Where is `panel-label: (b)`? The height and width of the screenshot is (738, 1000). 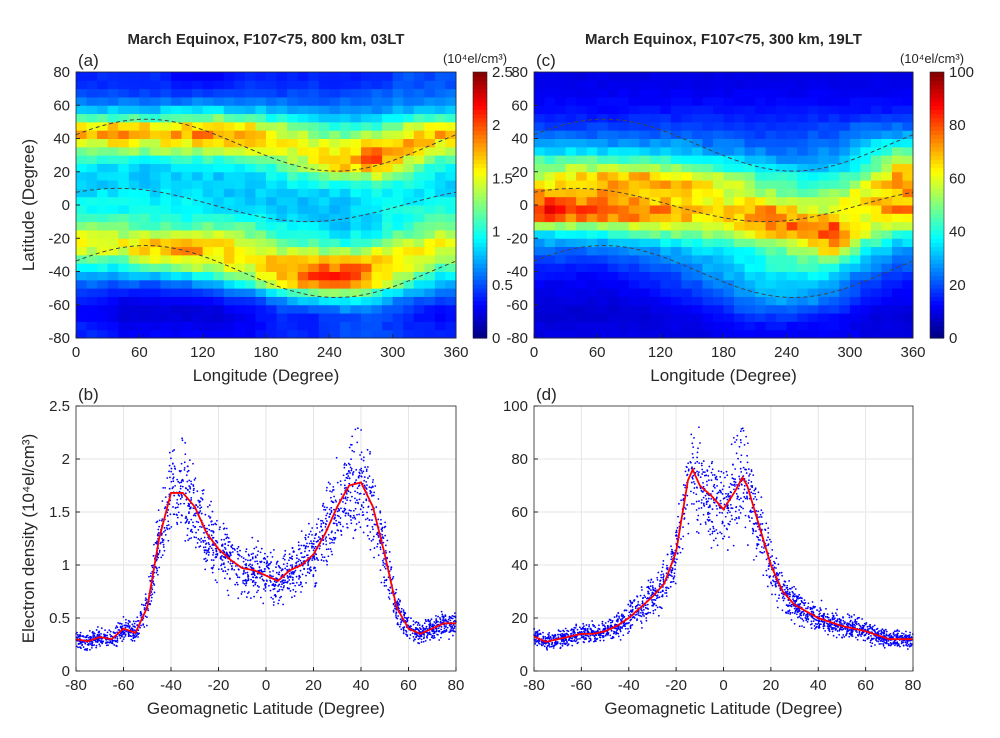 panel-label: (b) is located at coordinates (88, 394).